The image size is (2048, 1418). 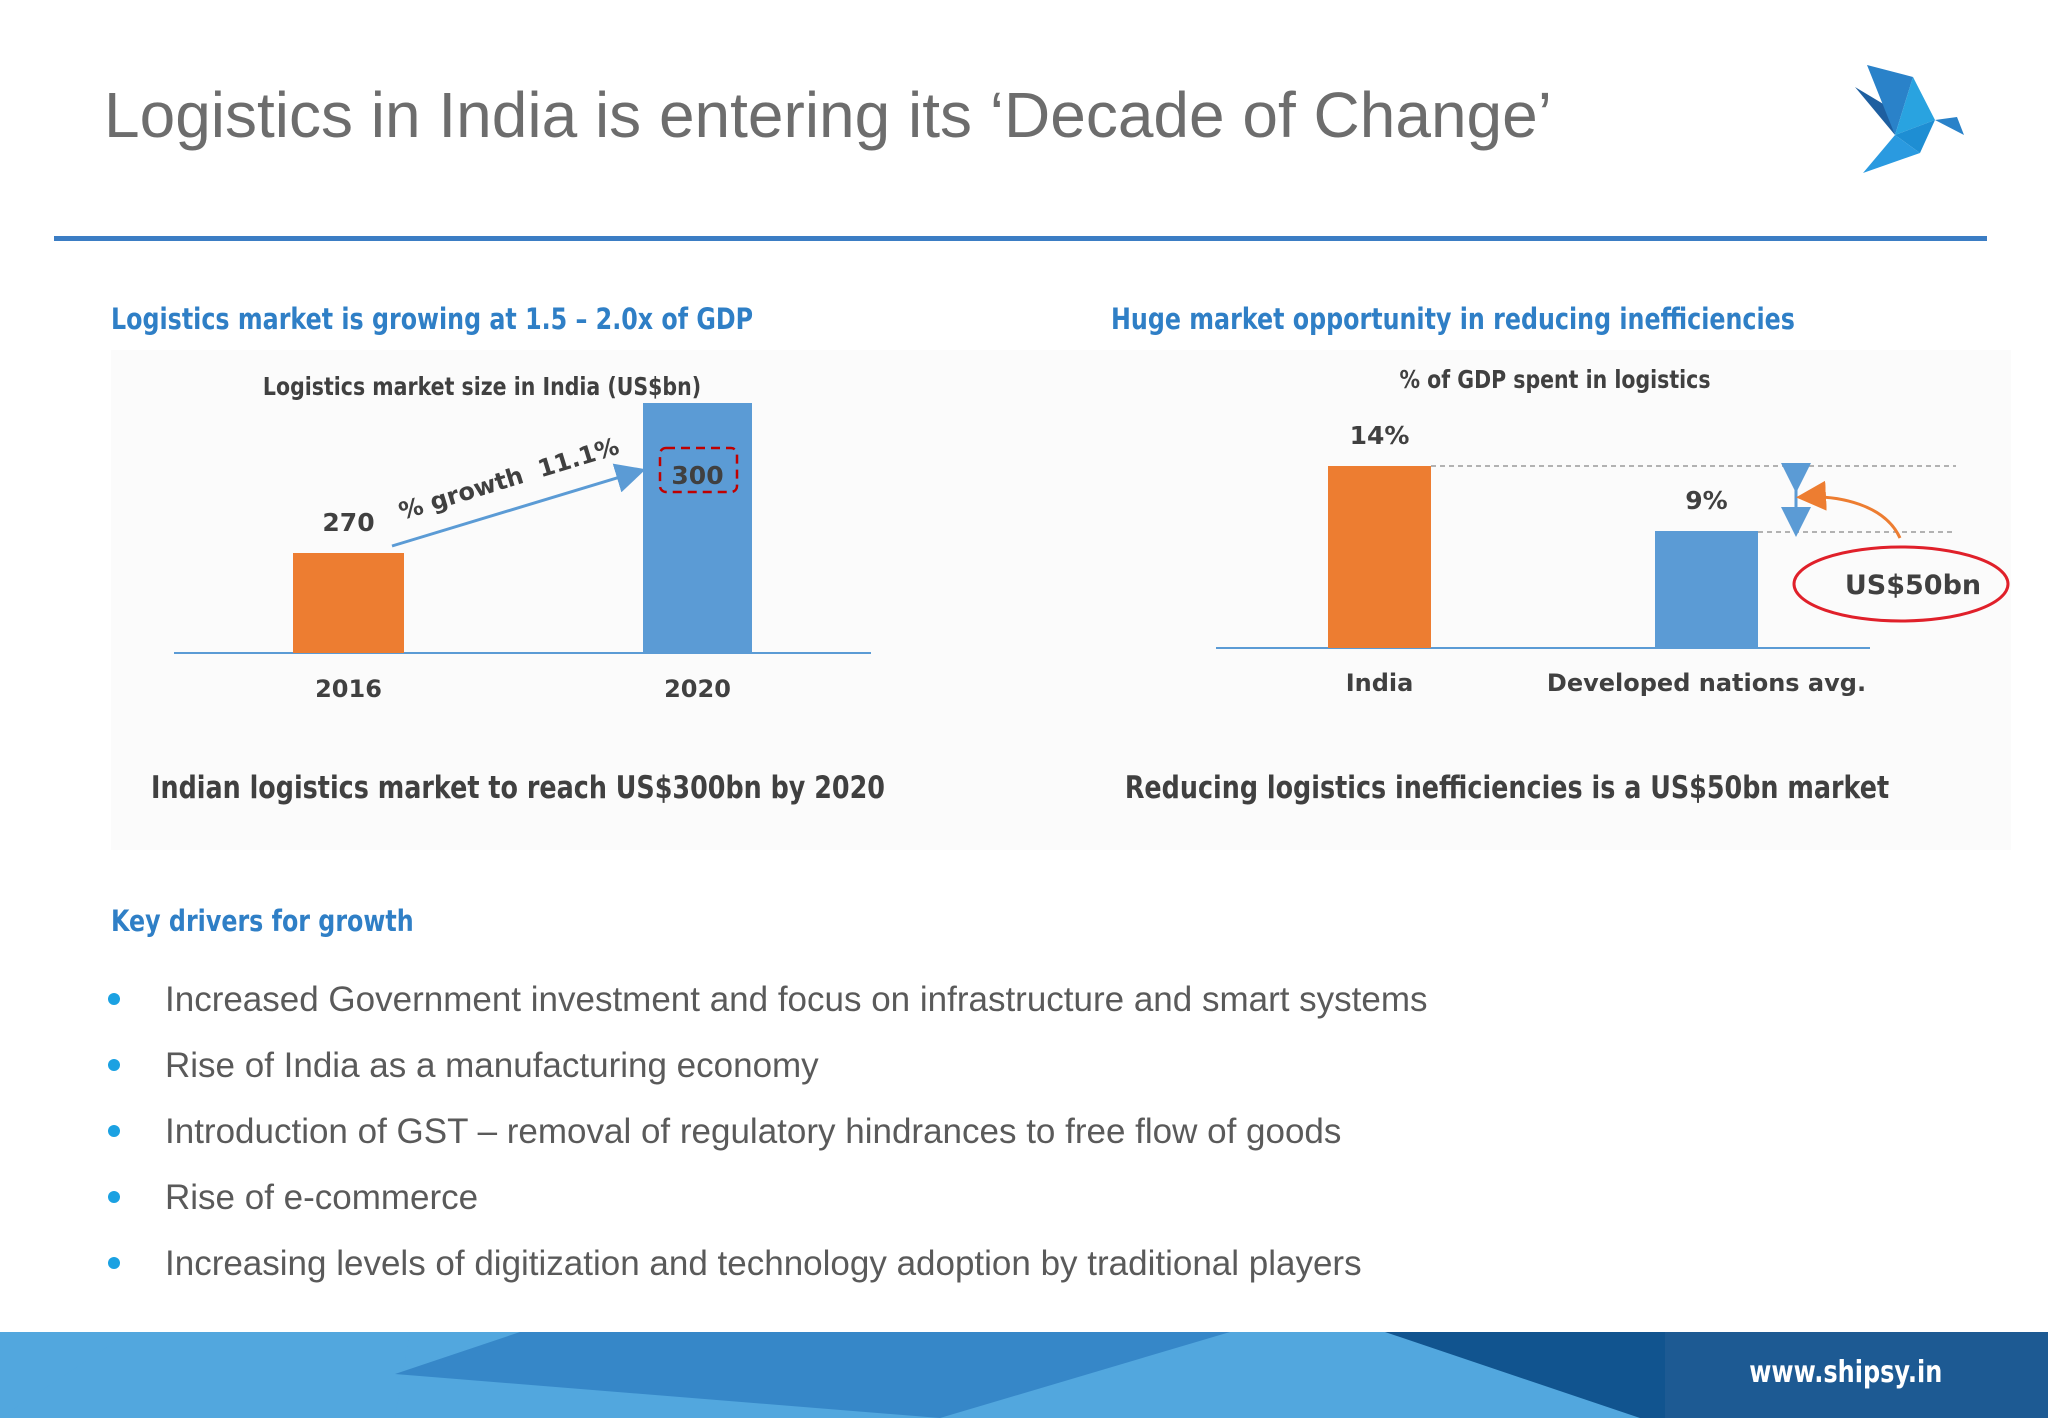 I want to click on footer-band, so click(x=1024, y=1375).